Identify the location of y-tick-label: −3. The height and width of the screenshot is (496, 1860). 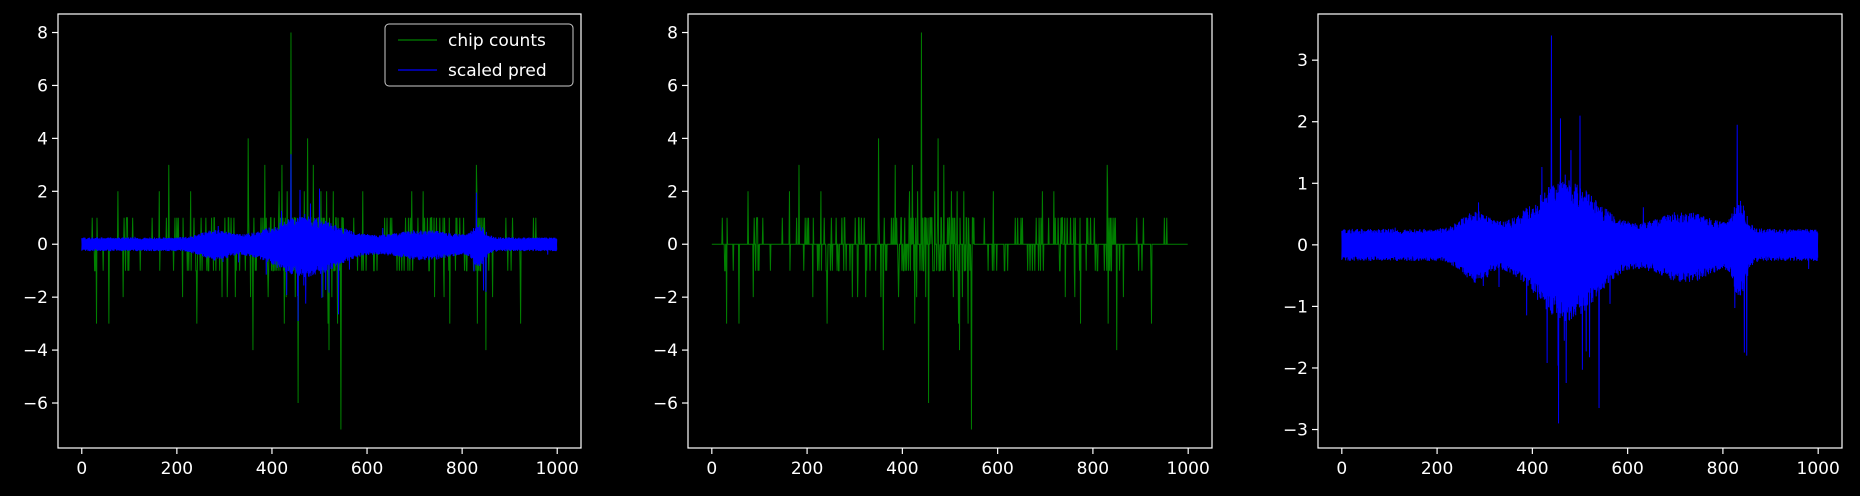
(1295, 431).